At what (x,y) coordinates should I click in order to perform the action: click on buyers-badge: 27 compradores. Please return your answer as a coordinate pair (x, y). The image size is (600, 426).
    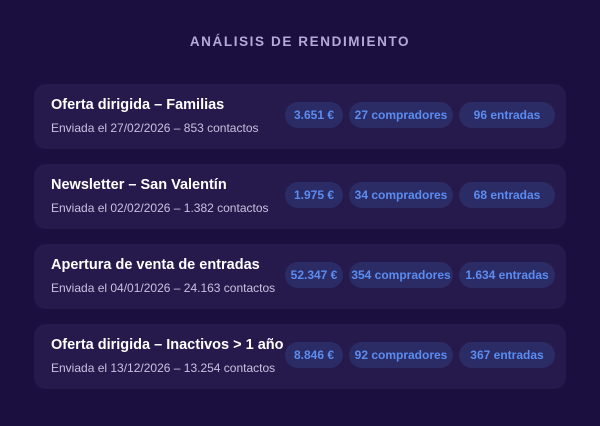
    Looking at the image, I should click on (401, 115).